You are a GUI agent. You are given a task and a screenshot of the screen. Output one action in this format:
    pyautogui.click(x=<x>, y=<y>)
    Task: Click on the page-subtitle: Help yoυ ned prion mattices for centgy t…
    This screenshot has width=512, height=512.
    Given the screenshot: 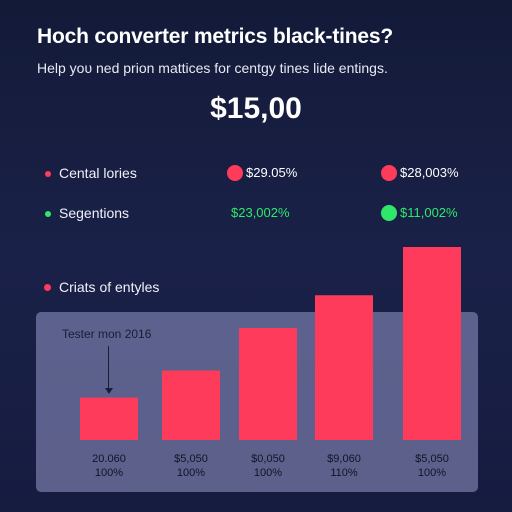 What is the action you would take?
    pyautogui.click(x=212, y=68)
    